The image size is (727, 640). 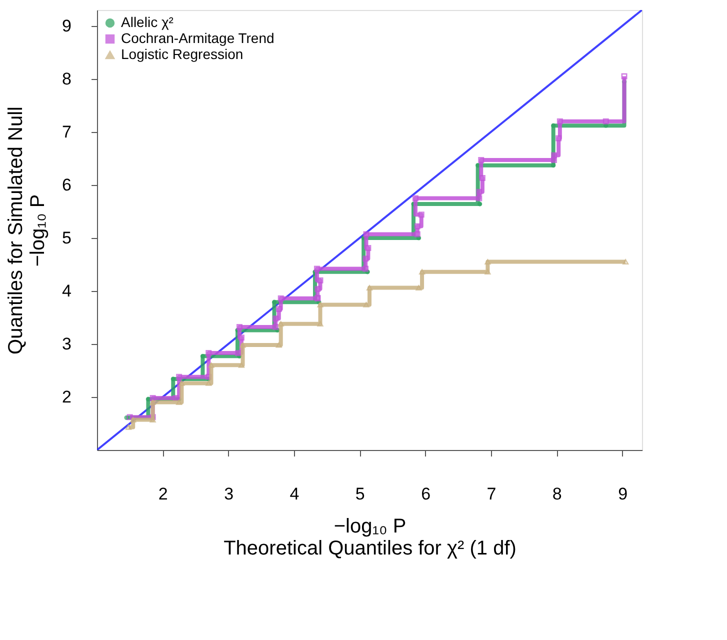 What do you see at coordinates (163, 494) in the screenshot?
I see `x-tick-label: 2` at bounding box center [163, 494].